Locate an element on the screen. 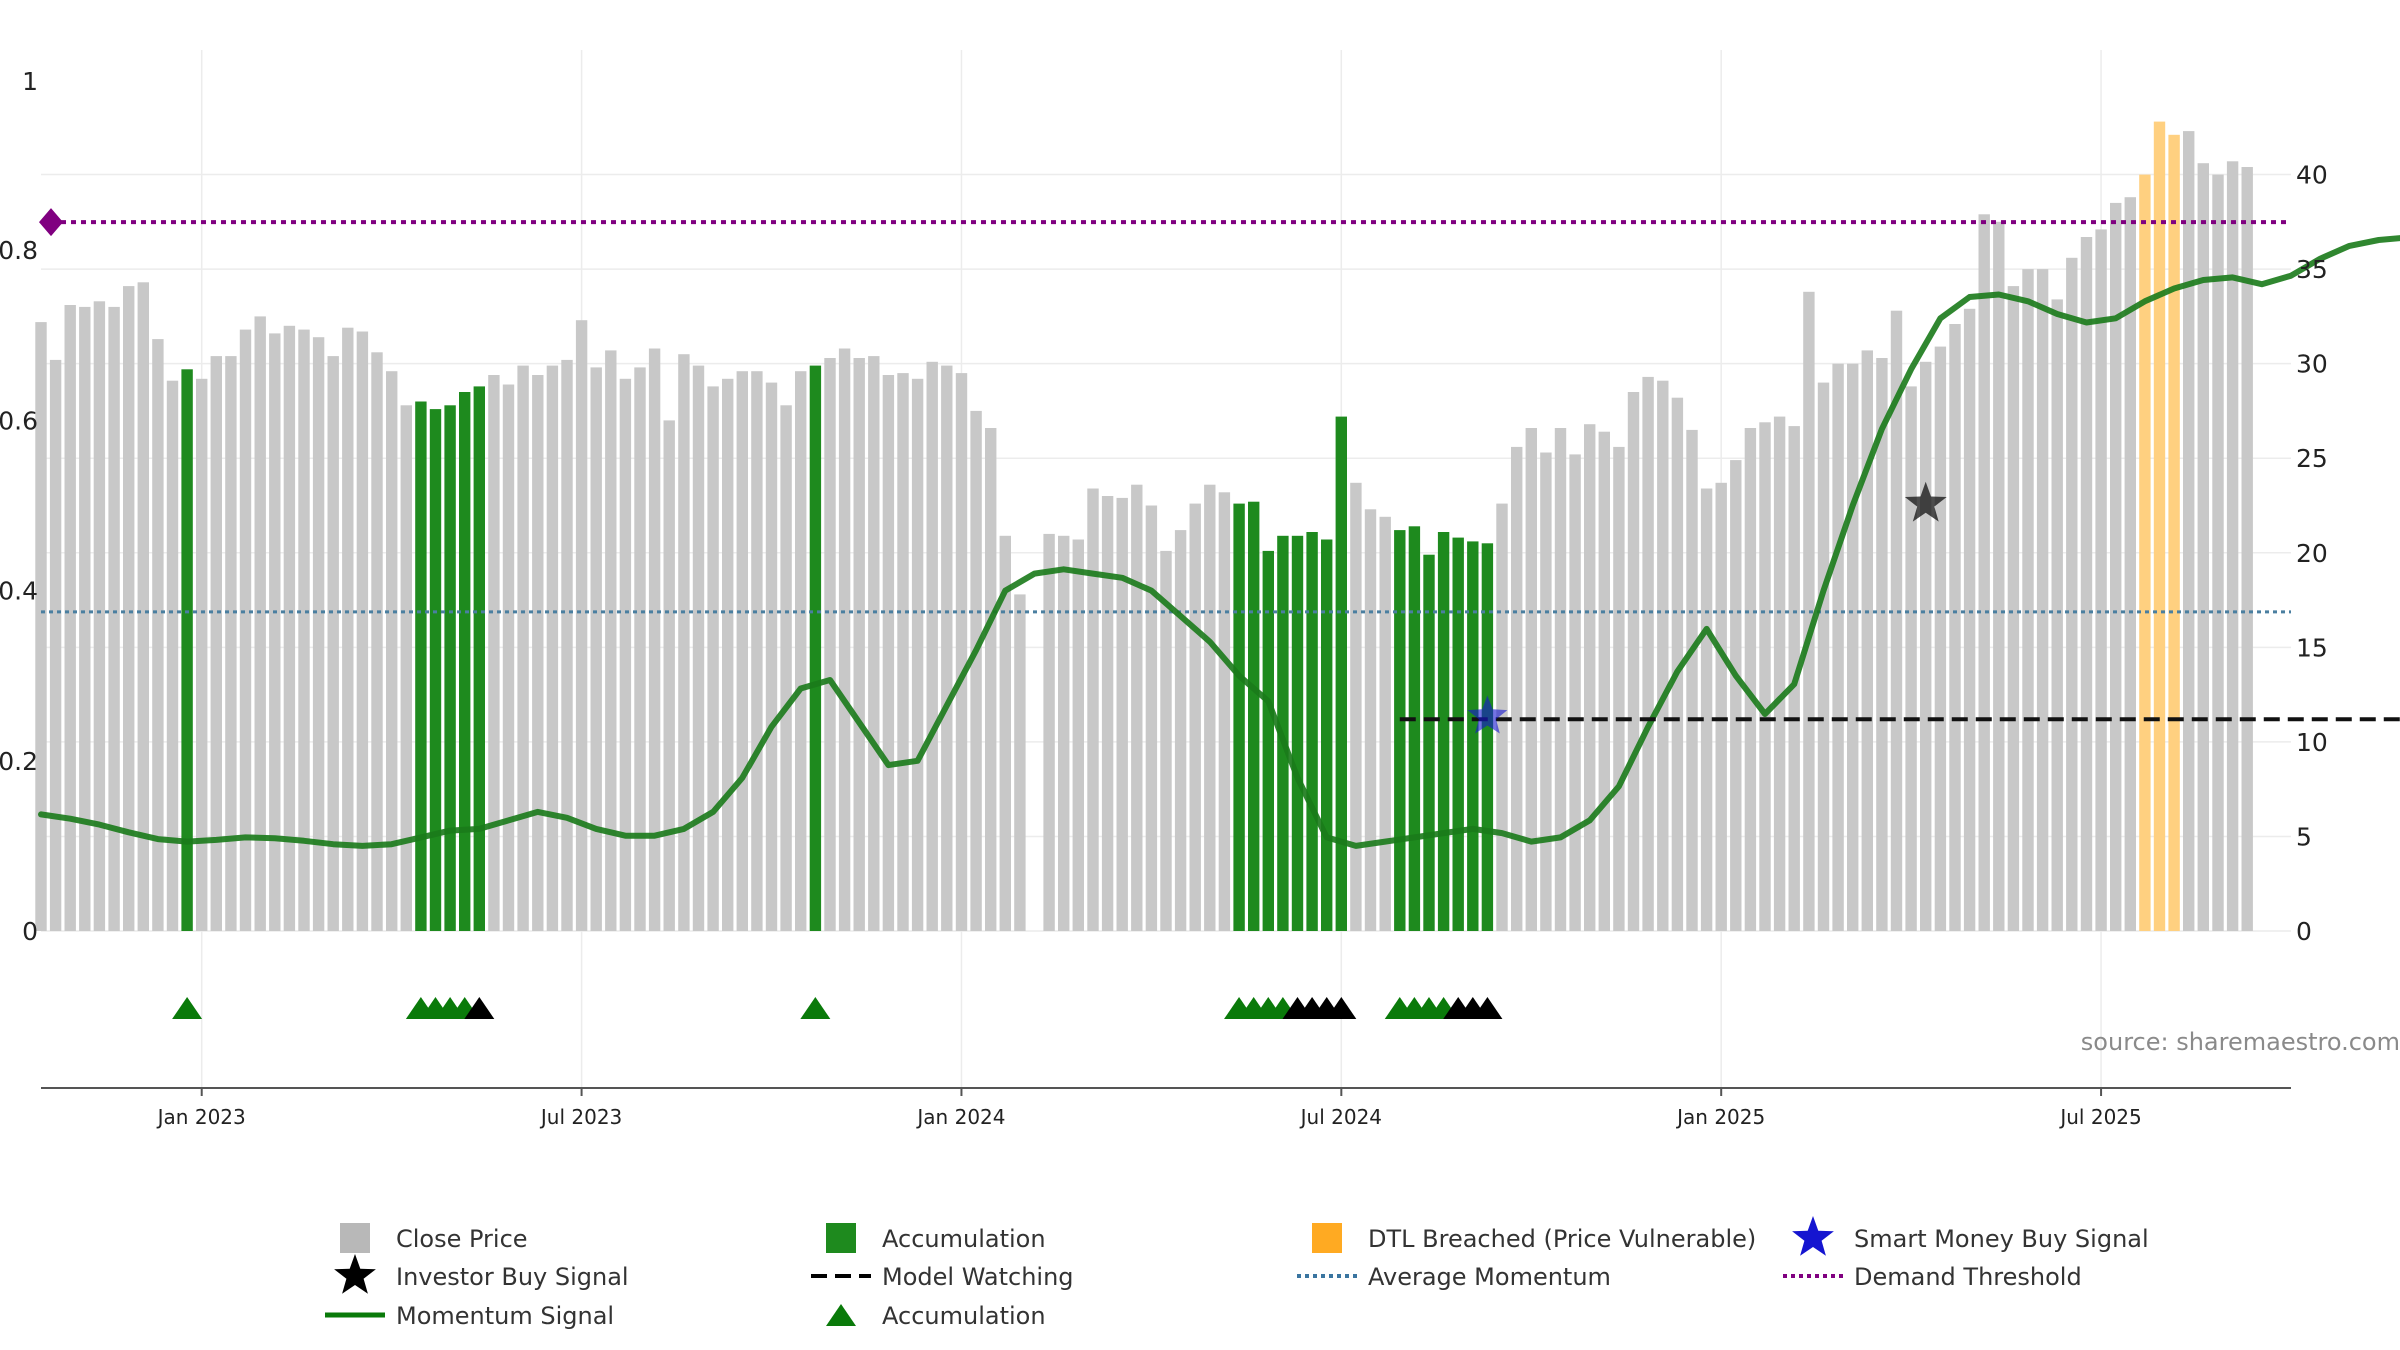 This screenshot has width=2400, height=1350. legend-item: Investor Buy Signal is located at coordinates (481, 1274).